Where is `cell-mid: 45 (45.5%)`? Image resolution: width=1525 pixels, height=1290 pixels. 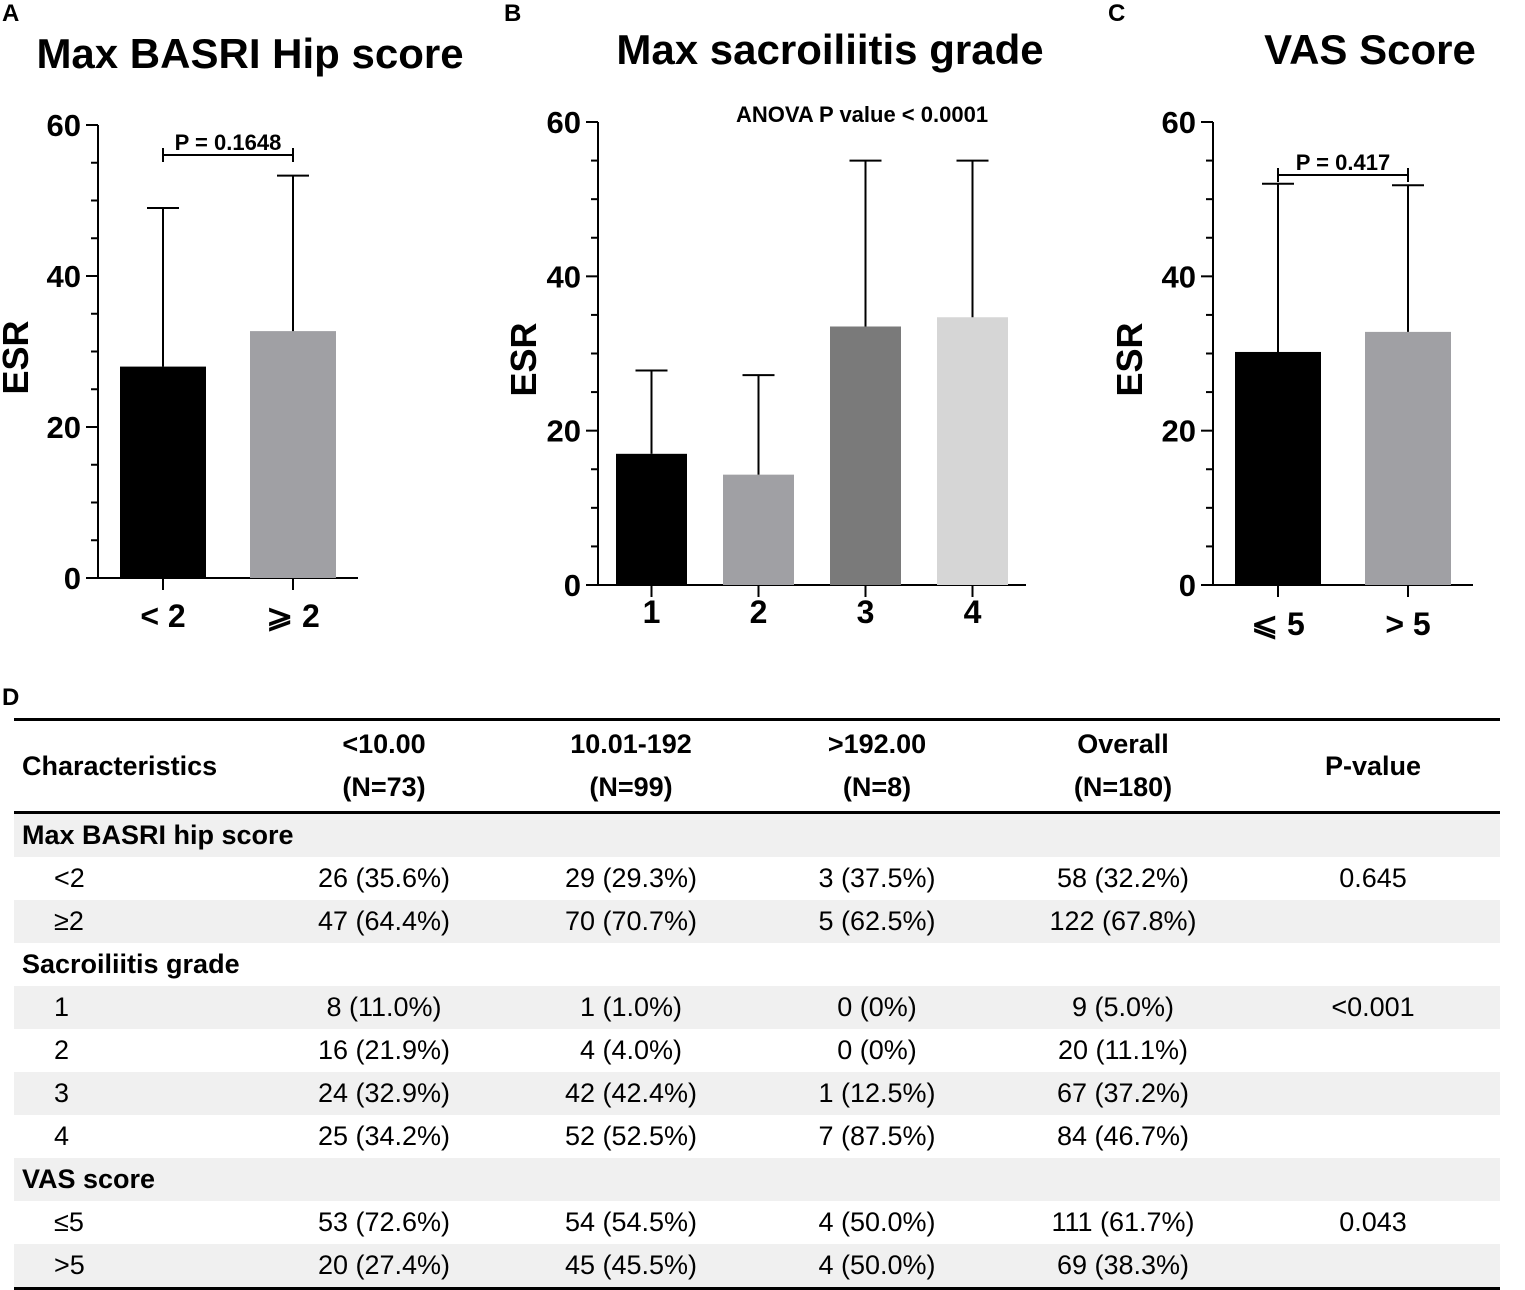
cell-mid: 45 (45.5%) is located at coordinates (631, 1265).